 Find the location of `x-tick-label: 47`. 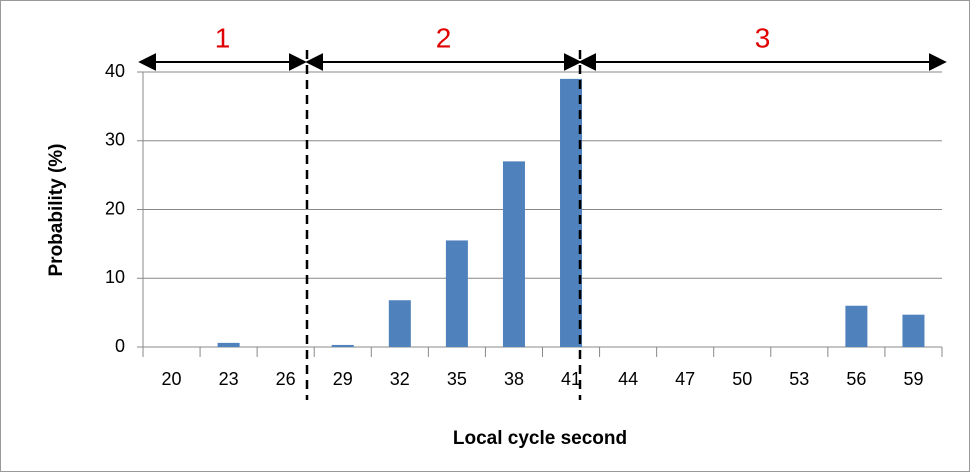

x-tick-label: 47 is located at coordinates (685, 379).